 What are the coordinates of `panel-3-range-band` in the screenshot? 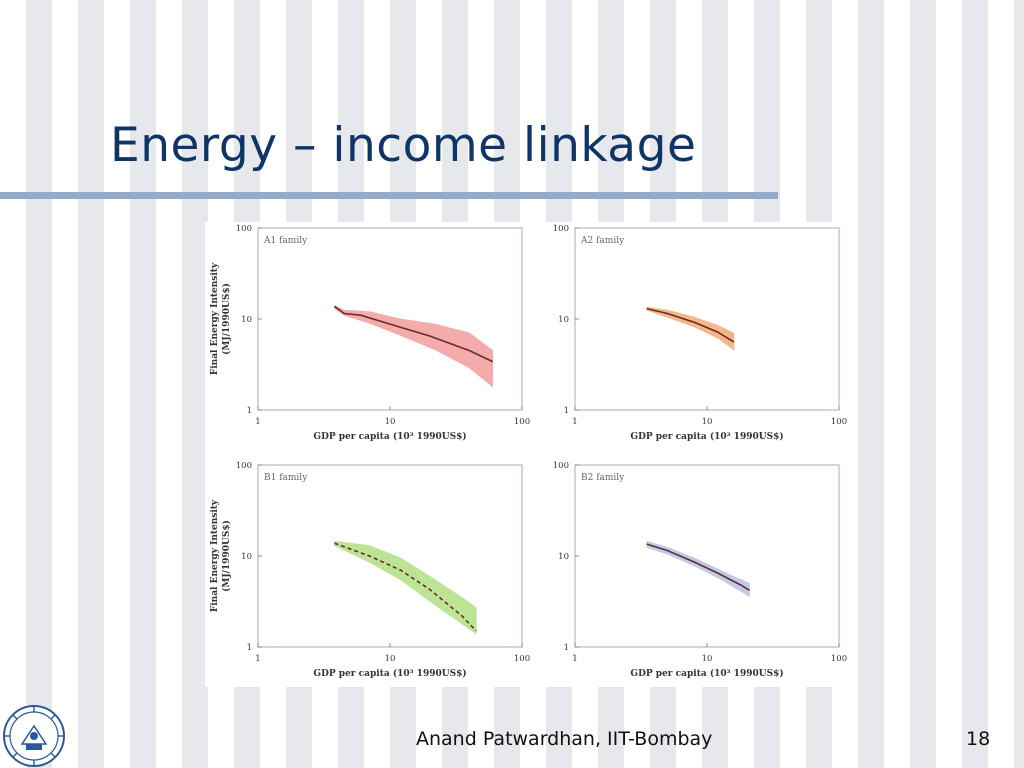 It's located at (405, 587).